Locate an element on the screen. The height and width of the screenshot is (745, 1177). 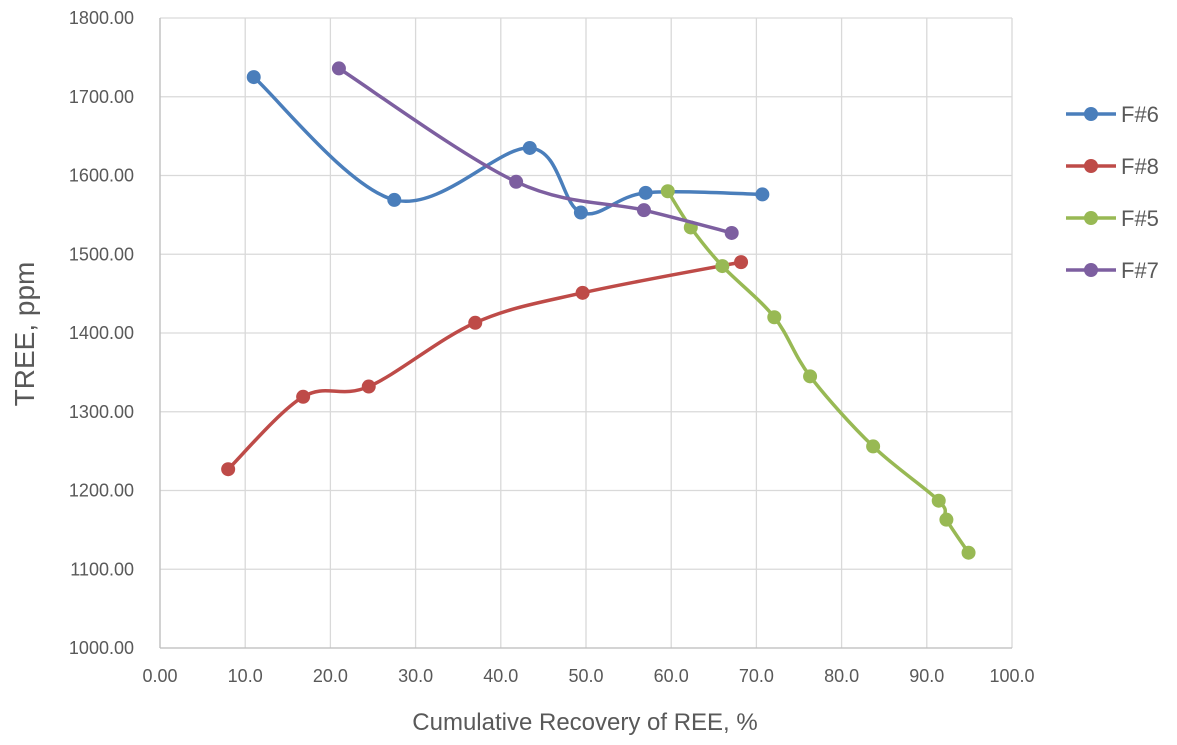
x-tick-label: 70.0 is located at coordinates (756, 676).